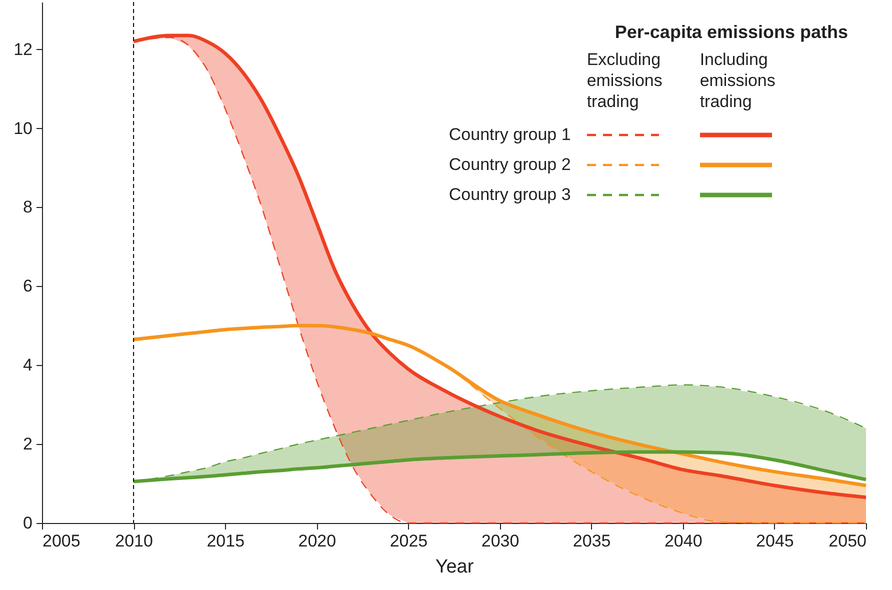  I want to click on y-tick-label: 6, so click(27, 286).